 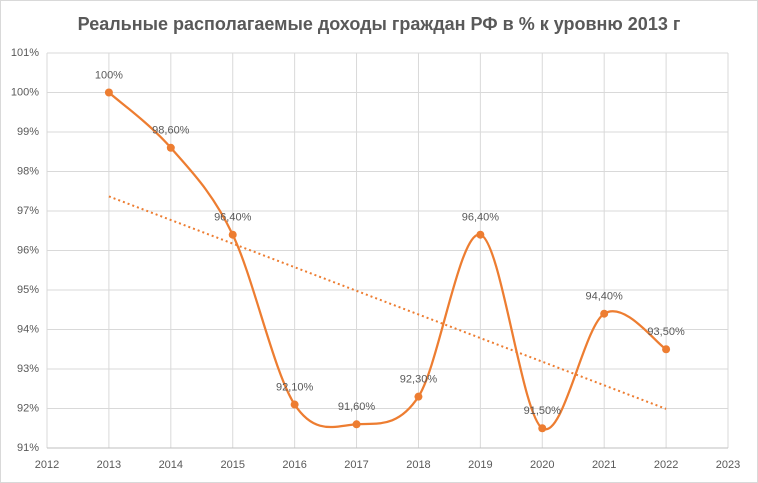 What do you see at coordinates (480, 465) in the screenshot?
I see `x-tick-label: 2019` at bounding box center [480, 465].